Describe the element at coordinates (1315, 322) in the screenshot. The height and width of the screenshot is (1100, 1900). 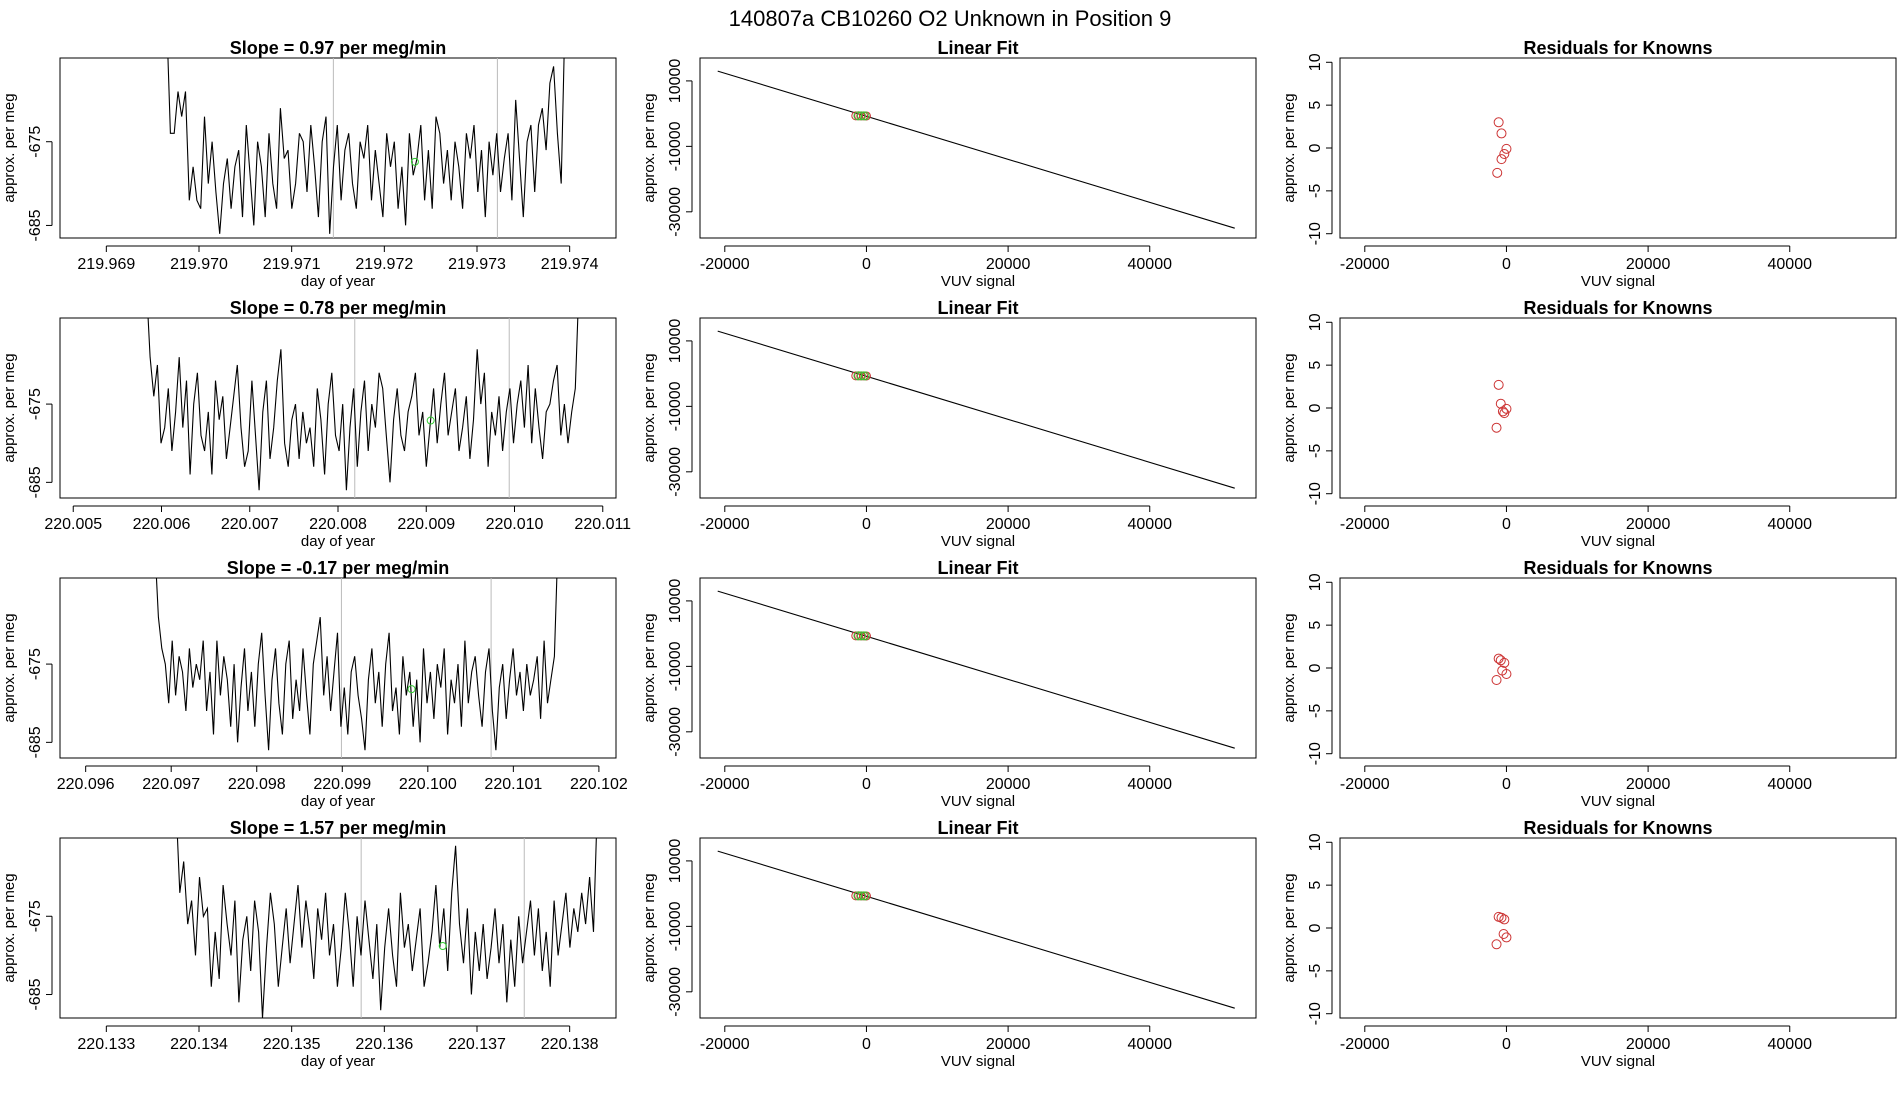
I see `y-tick-label: 10` at that location.